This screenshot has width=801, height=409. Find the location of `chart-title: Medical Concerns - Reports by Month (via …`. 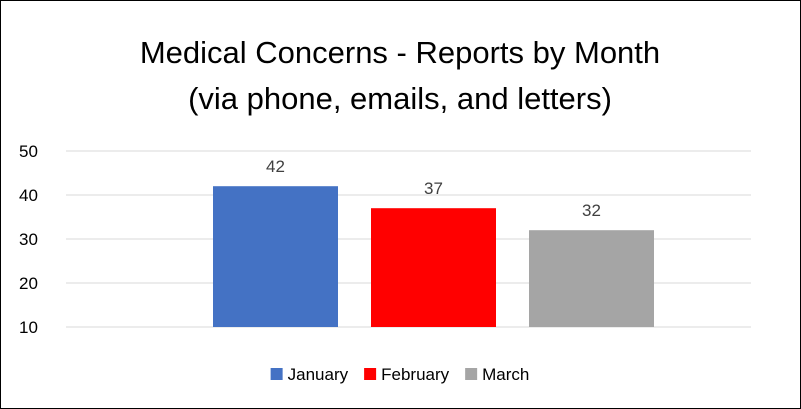

chart-title: Medical Concerns - Reports by Month (via … is located at coordinates (400, 75).